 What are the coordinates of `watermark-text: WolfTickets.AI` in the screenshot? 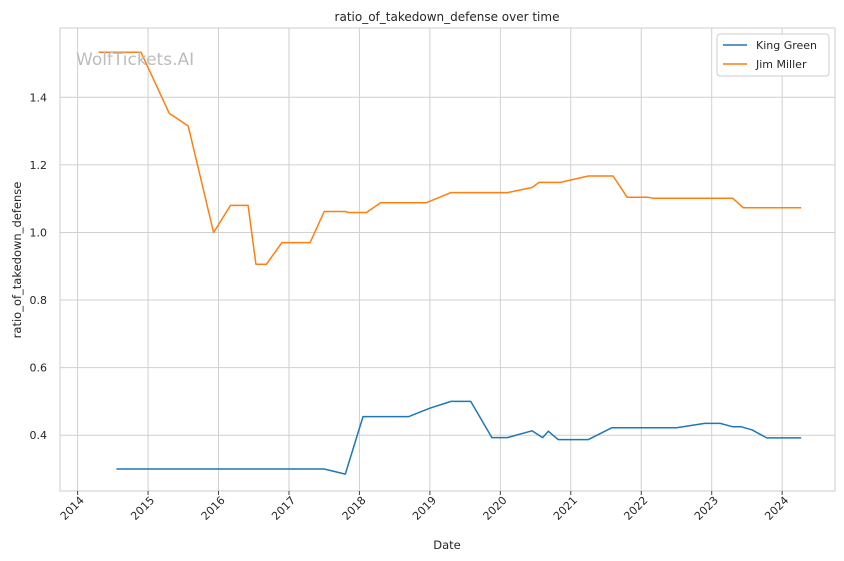 It's located at (135, 60).